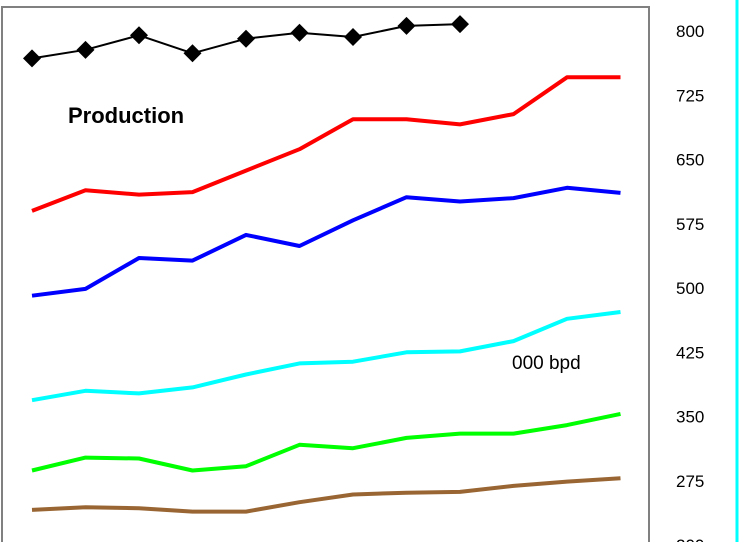  I want to click on y-tick-label: 650, so click(690, 160).